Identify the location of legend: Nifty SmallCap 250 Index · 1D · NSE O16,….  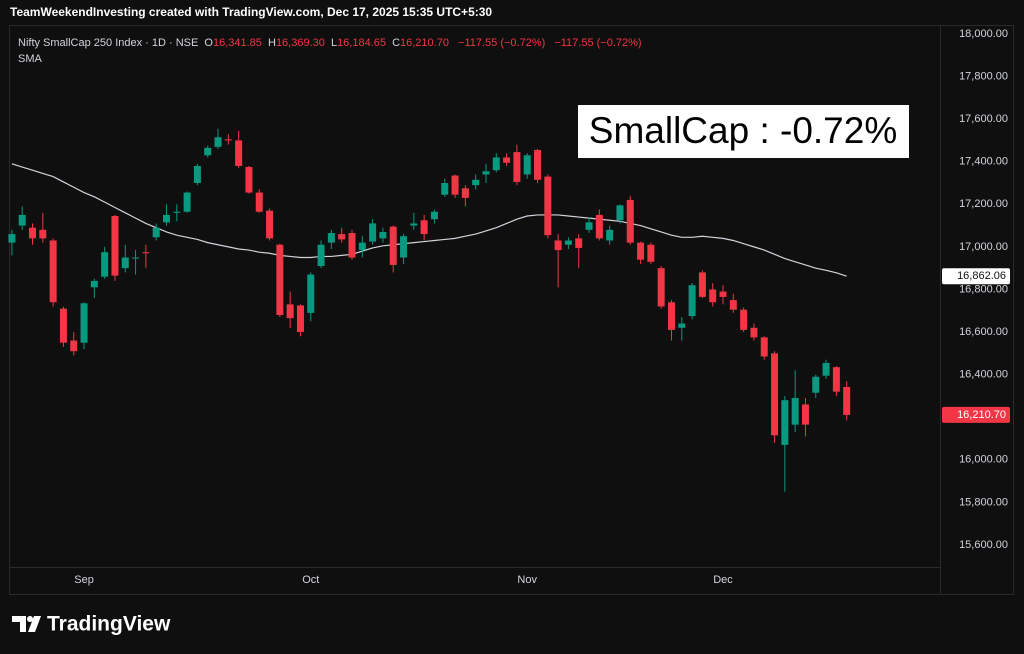
(330, 43).